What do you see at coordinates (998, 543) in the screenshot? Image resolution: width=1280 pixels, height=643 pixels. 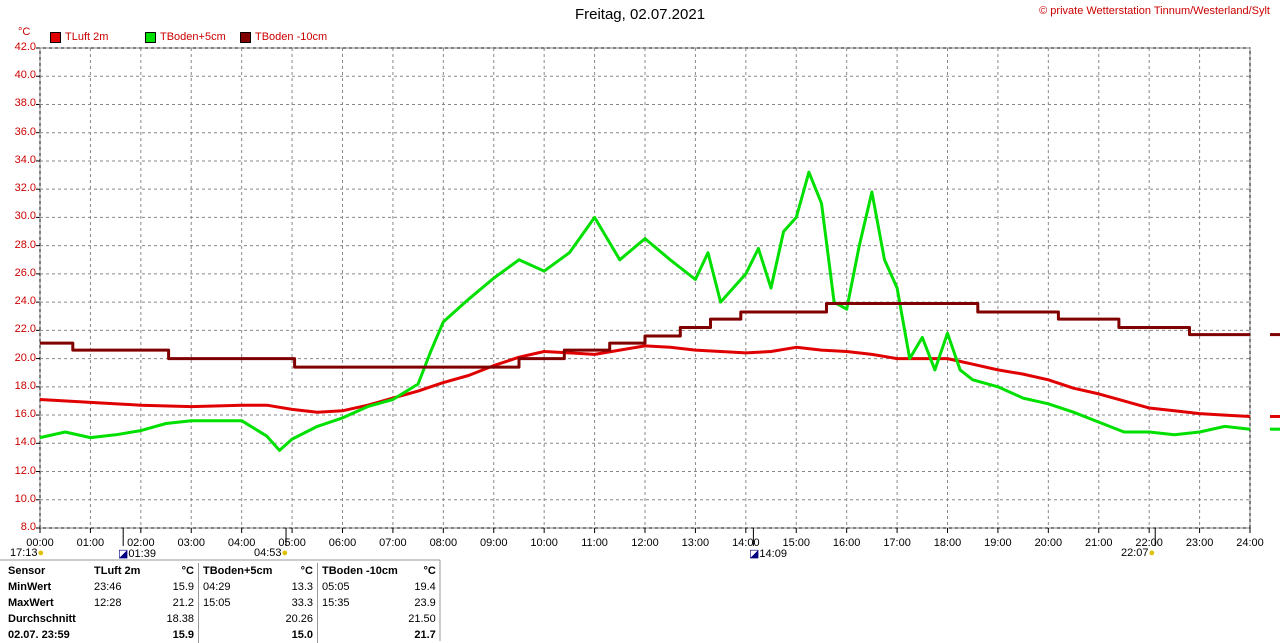 I see `x-tick-label: 19:00` at bounding box center [998, 543].